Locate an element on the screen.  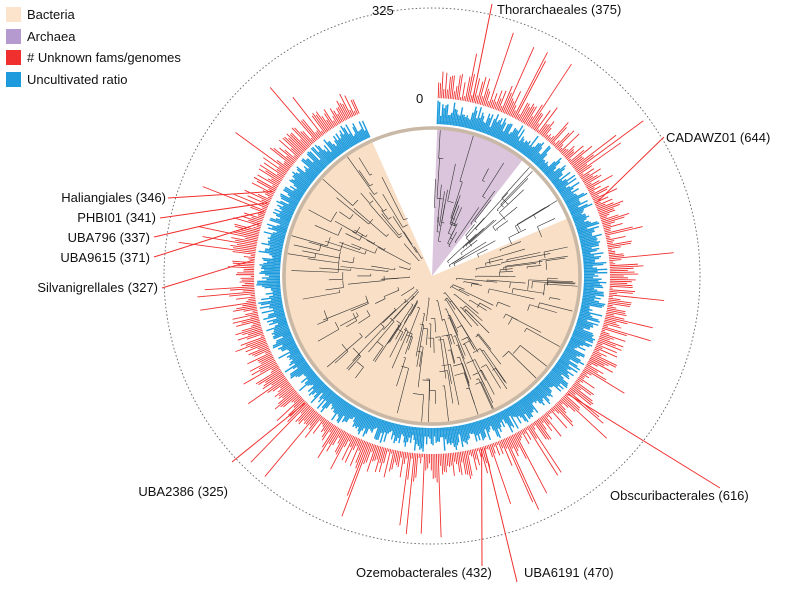
scale-min-label: 0 is located at coordinates (419, 98).